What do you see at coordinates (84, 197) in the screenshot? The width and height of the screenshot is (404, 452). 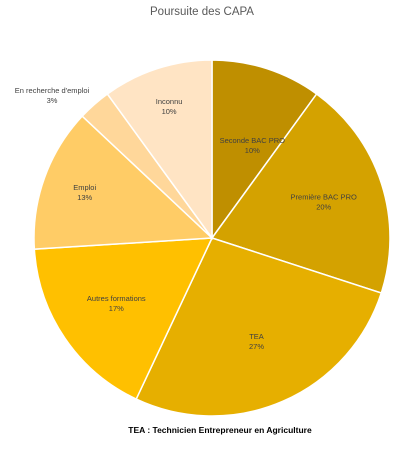 I see `slice-percent-label: 13%` at bounding box center [84, 197].